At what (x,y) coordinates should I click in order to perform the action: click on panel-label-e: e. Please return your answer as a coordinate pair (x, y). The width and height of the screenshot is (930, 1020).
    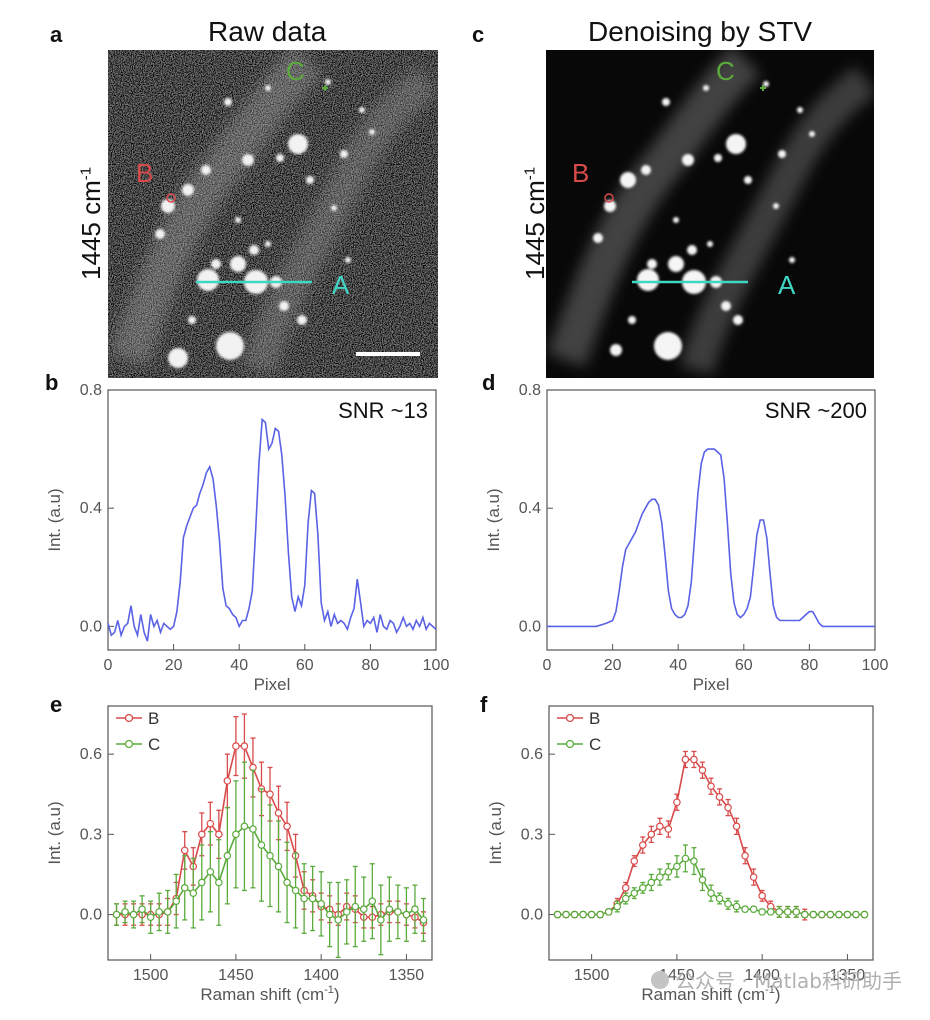
    Looking at the image, I should click on (56, 704).